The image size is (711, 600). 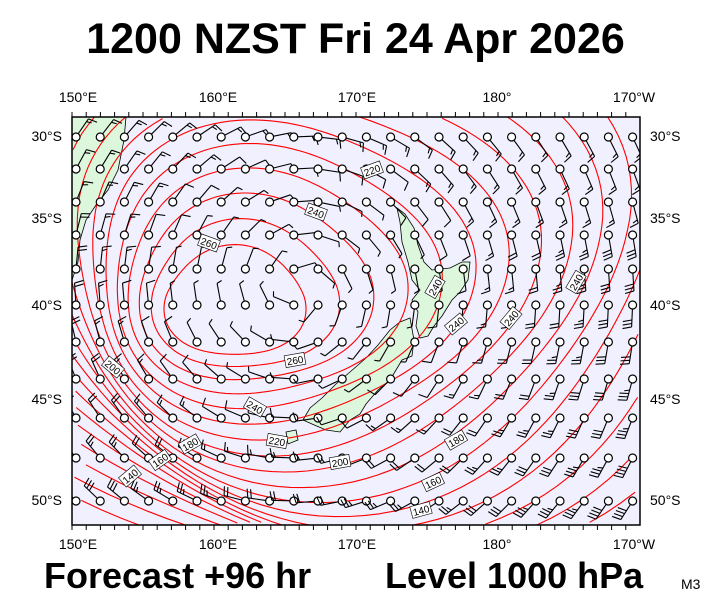 I want to click on contour-label-text: 160, so click(x=434, y=483).